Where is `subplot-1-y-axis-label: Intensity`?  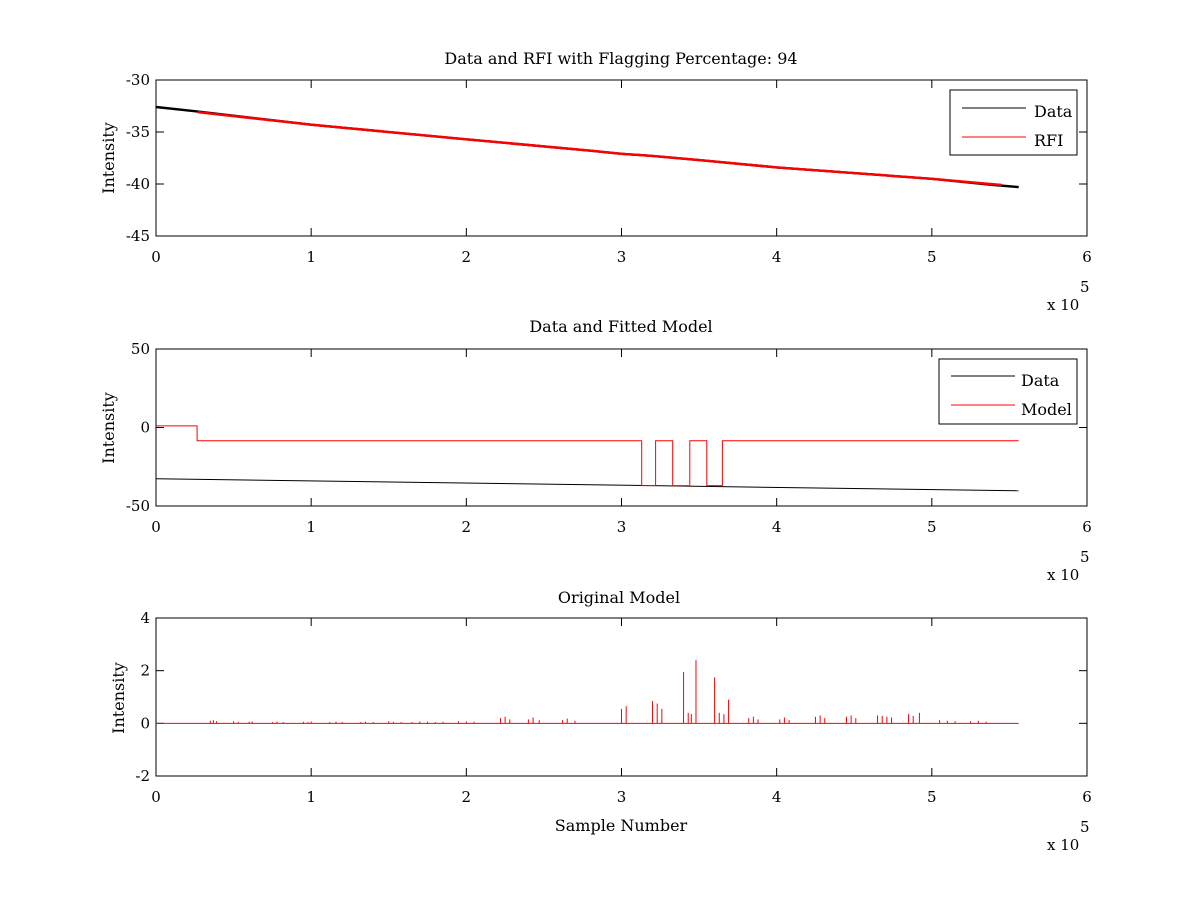 subplot-1-y-axis-label: Intensity is located at coordinates (108, 158).